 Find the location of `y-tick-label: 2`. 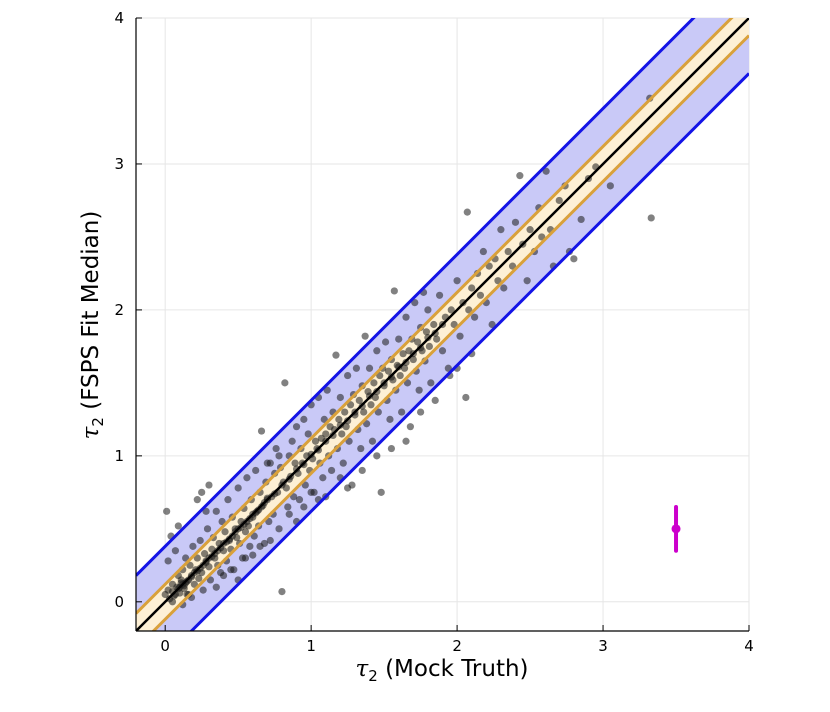

y-tick-label: 2 is located at coordinates (119, 310).